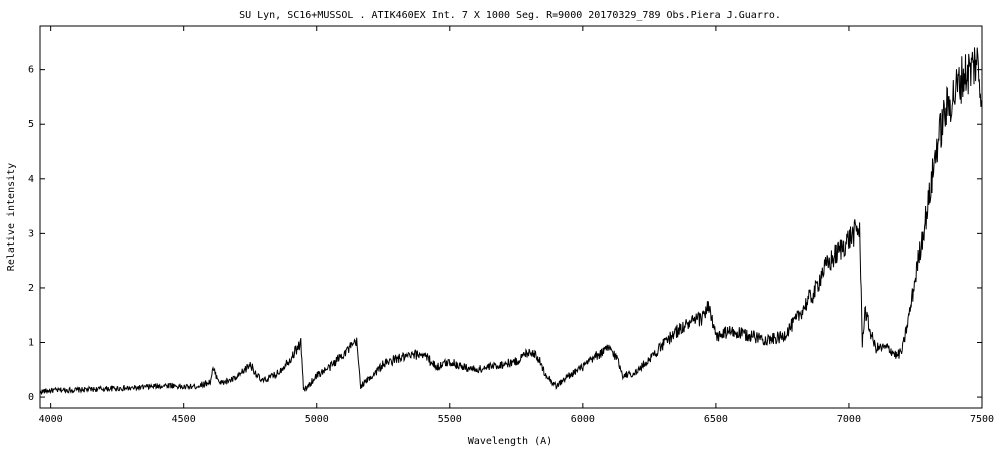 The height and width of the screenshot is (450, 1000). I want to click on y-tick-label: 5, so click(31, 124).